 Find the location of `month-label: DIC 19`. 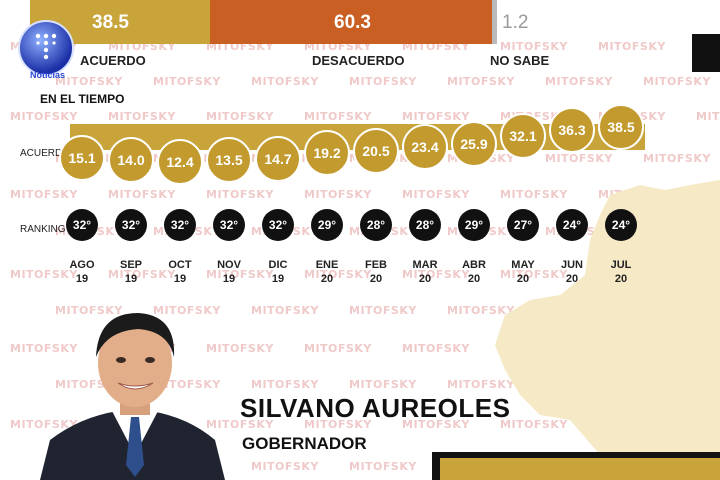

month-label: DIC 19 is located at coordinates (278, 272).